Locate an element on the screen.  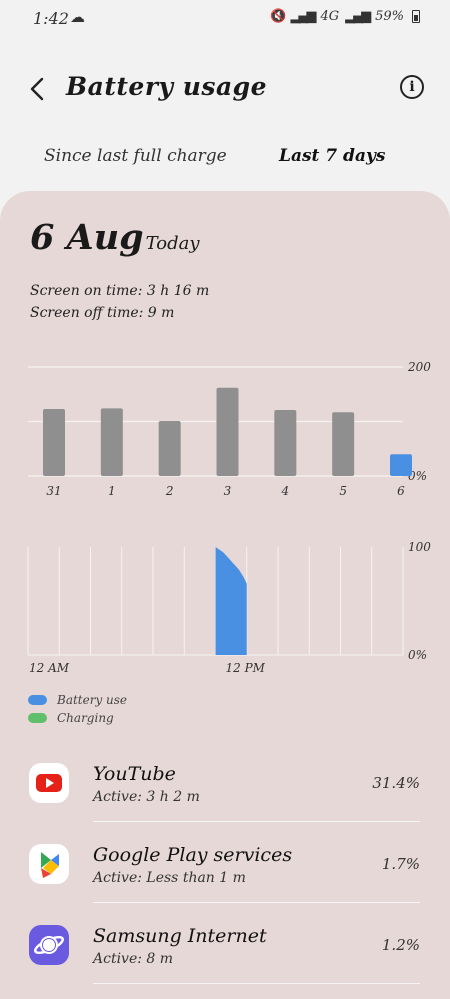
app-name: Samsung Internet is located at coordinates (180, 936).